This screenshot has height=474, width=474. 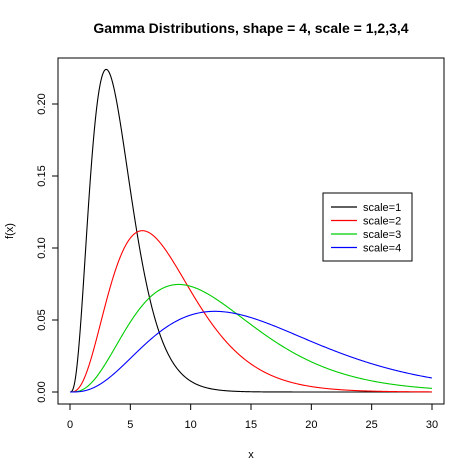 What do you see at coordinates (42, 247) in the screenshot?
I see `y-tick-label: 0.10` at bounding box center [42, 247].